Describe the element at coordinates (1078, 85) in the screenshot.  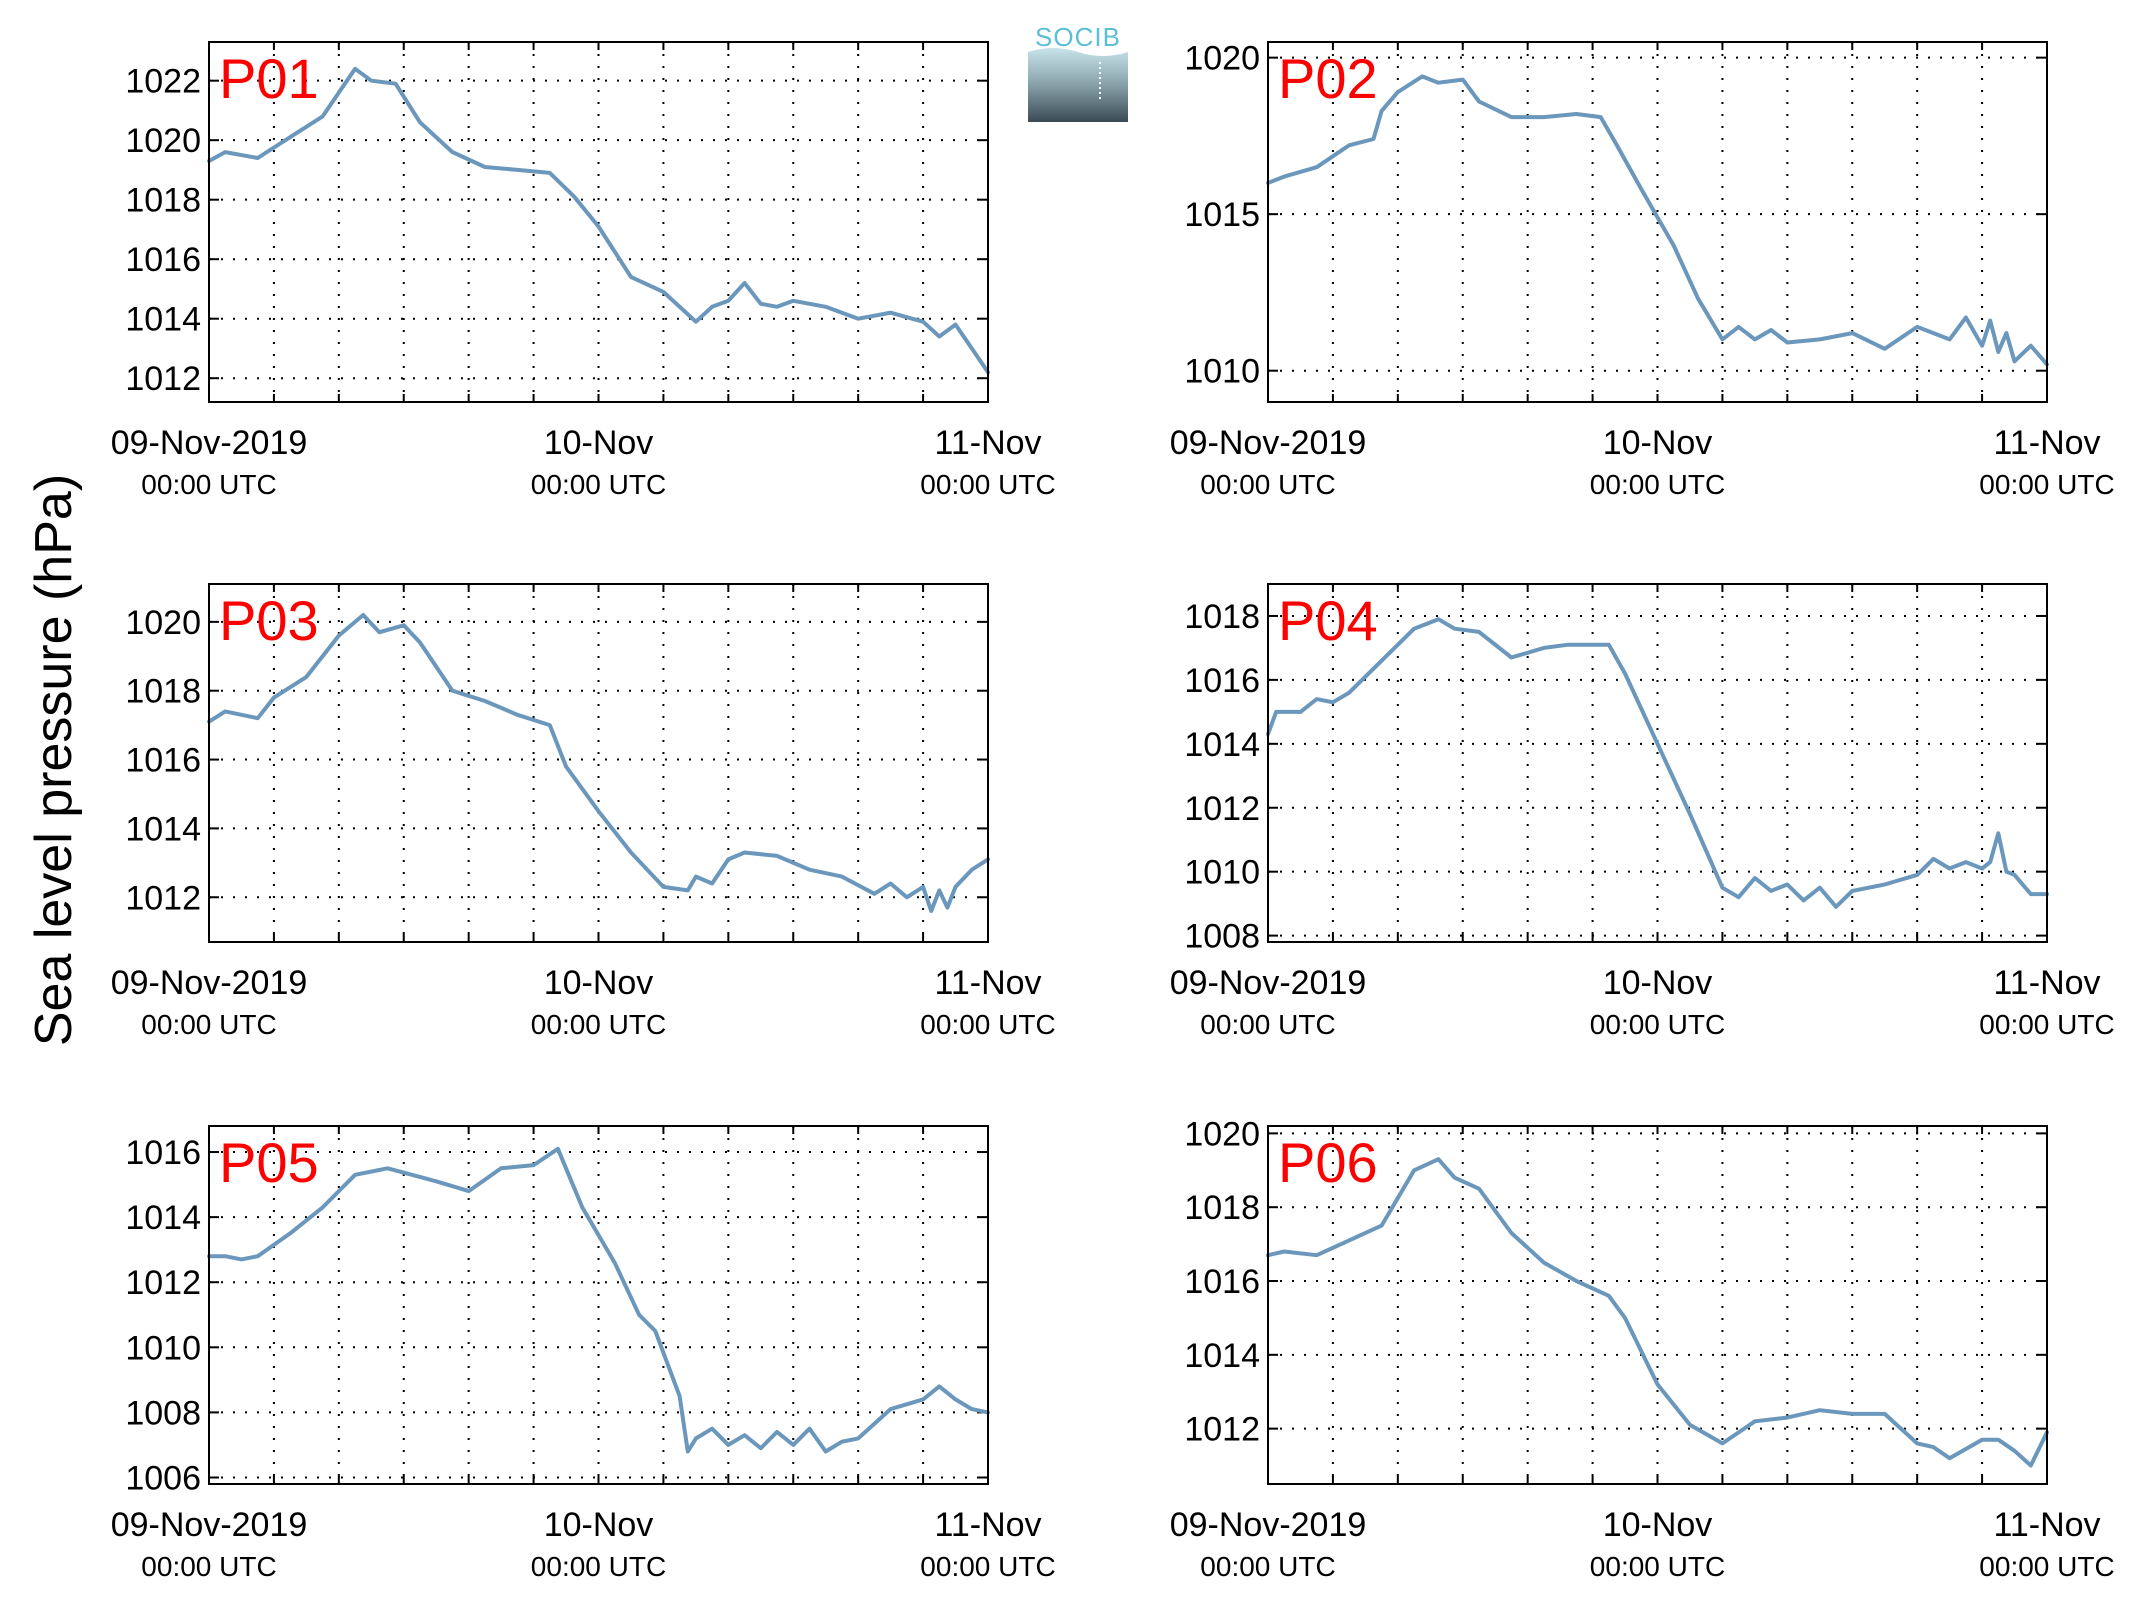
I see `socib-logo-graphic` at that location.